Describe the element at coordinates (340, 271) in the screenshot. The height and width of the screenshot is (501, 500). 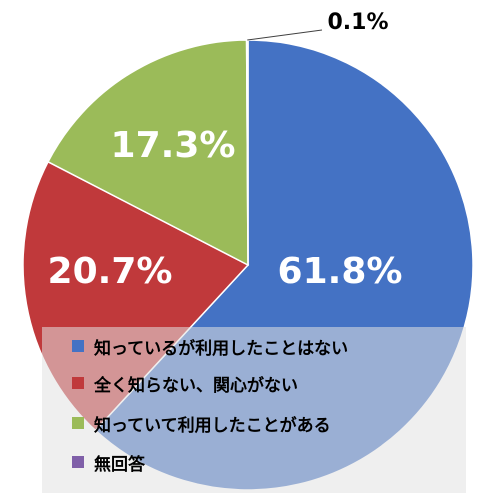
I see `data-label: 61.8%` at that location.